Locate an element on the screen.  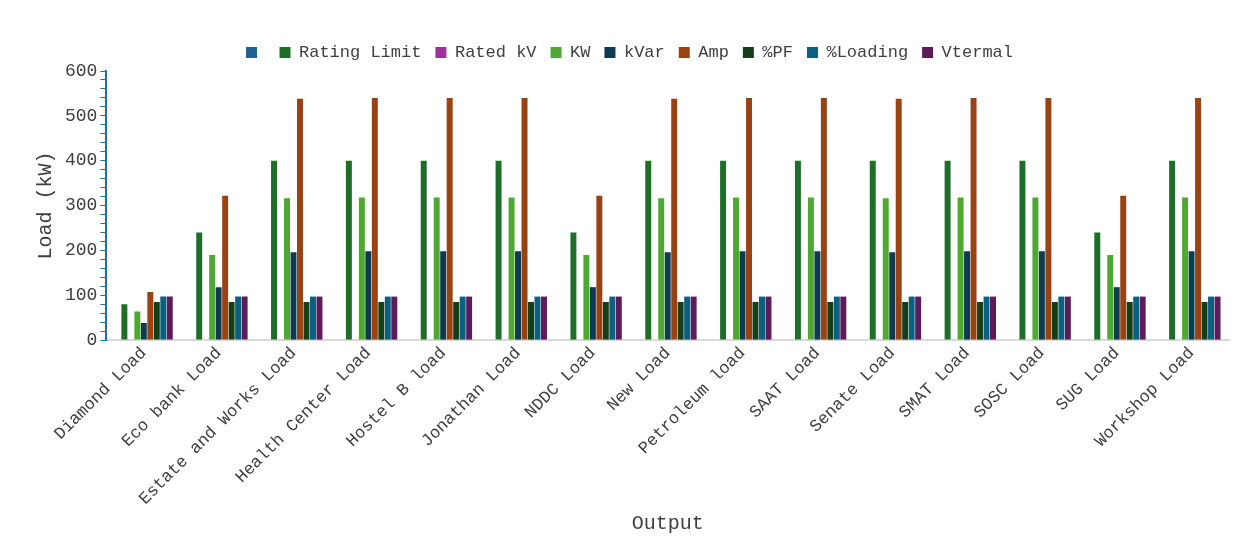
legend-label: Rated kV is located at coordinates (496, 52).